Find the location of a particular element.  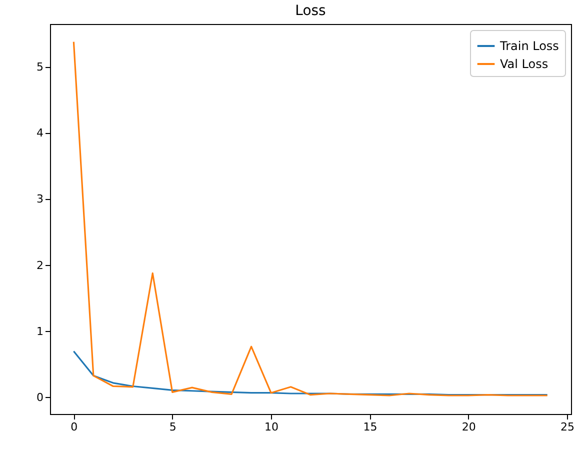

x-tick-label: 20 is located at coordinates (469, 427).